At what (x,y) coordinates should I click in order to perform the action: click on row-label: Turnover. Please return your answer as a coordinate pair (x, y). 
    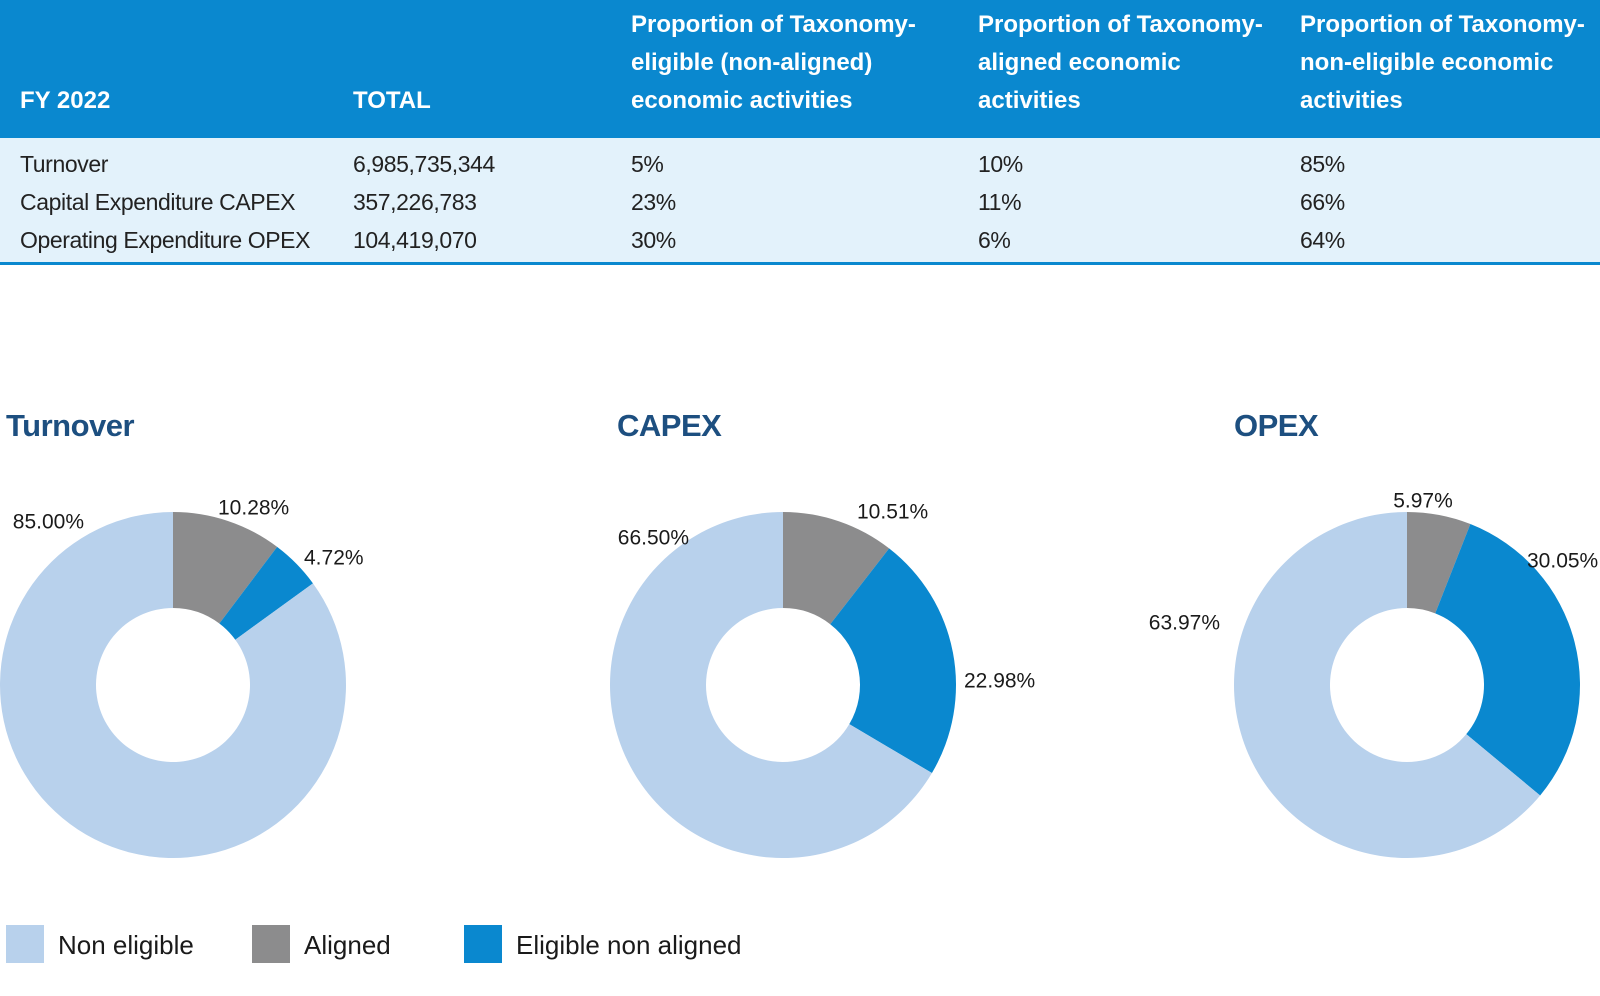
    Looking at the image, I should click on (64, 164).